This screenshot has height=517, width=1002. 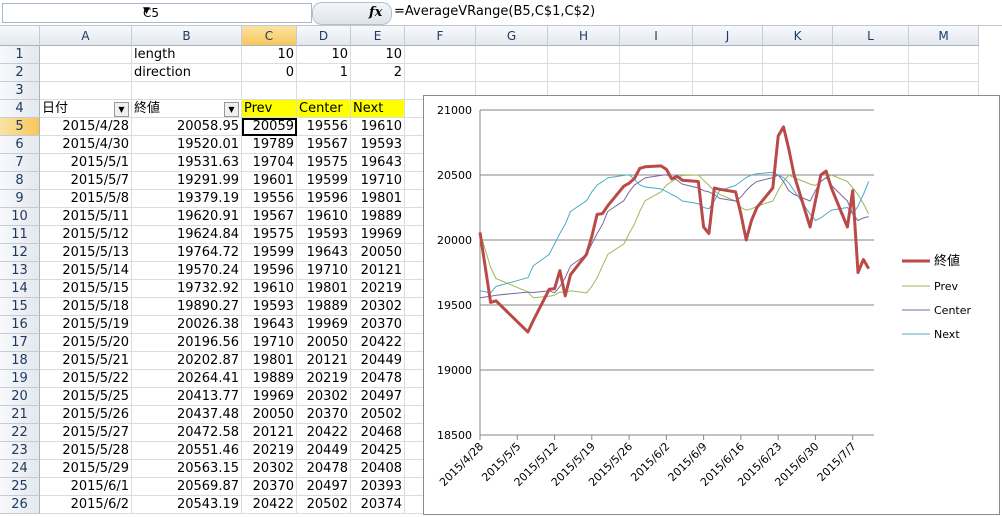 What do you see at coordinates (20, 199) in the screenshot?
I see `row-header: 9` at bounding box center [20, 199].